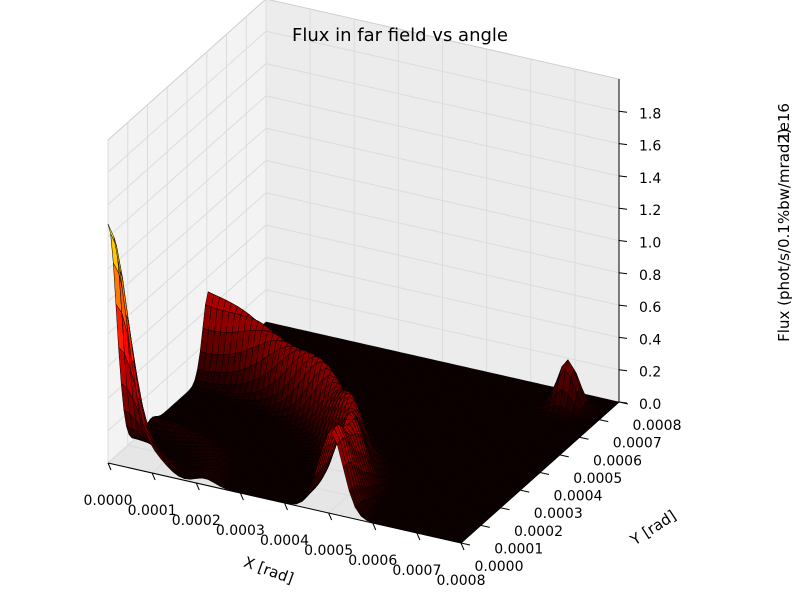  I want to click on z-tick-label: 1.8, so click(650, 114).